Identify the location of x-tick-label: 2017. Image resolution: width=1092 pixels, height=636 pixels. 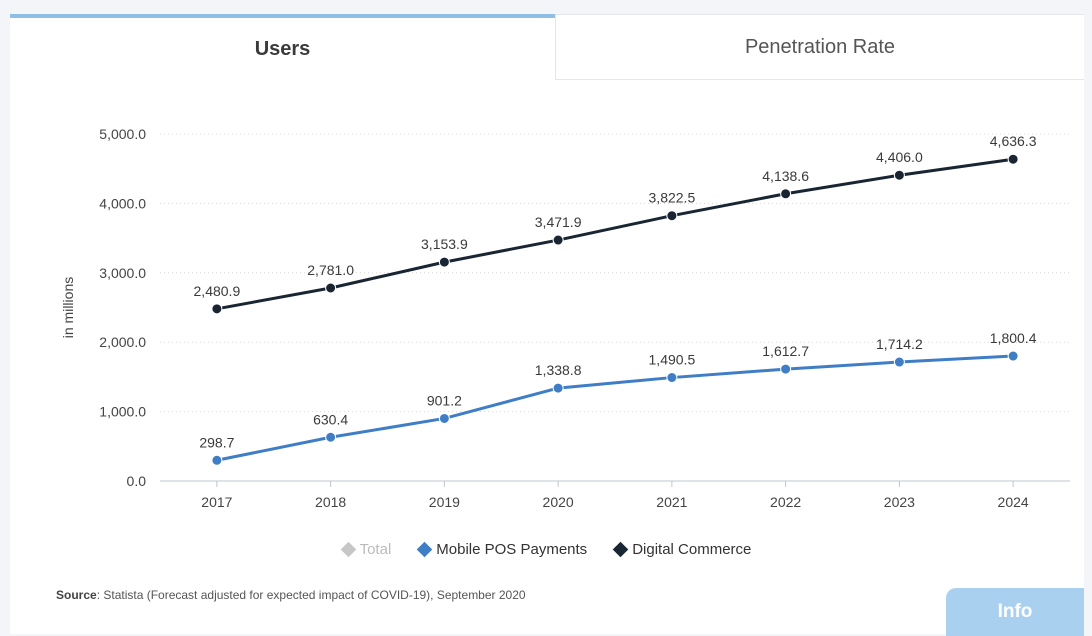
(216, 502).